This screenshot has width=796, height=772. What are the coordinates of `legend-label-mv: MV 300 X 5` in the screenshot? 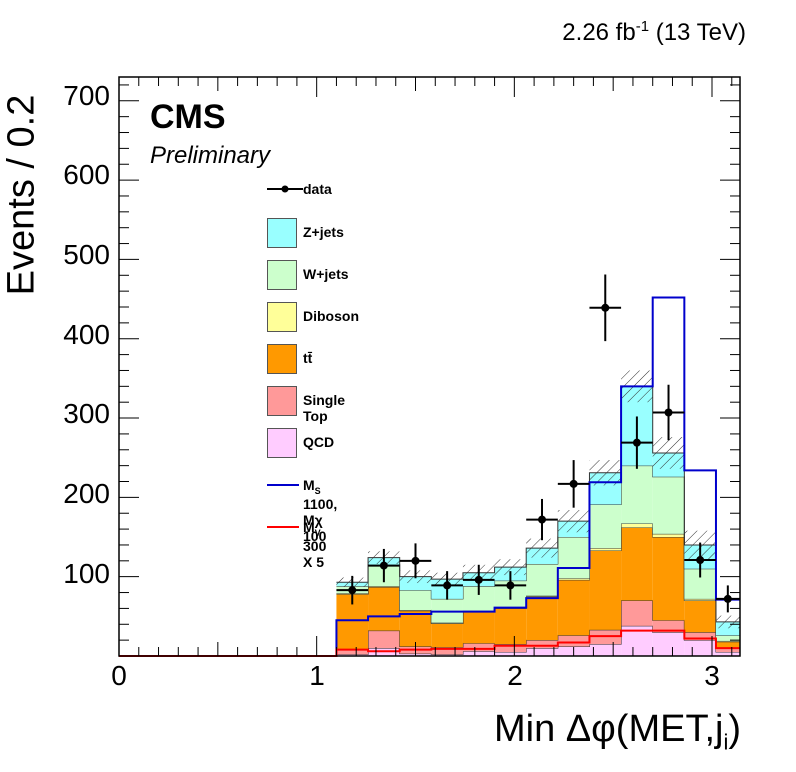 It's located at (314, 544).